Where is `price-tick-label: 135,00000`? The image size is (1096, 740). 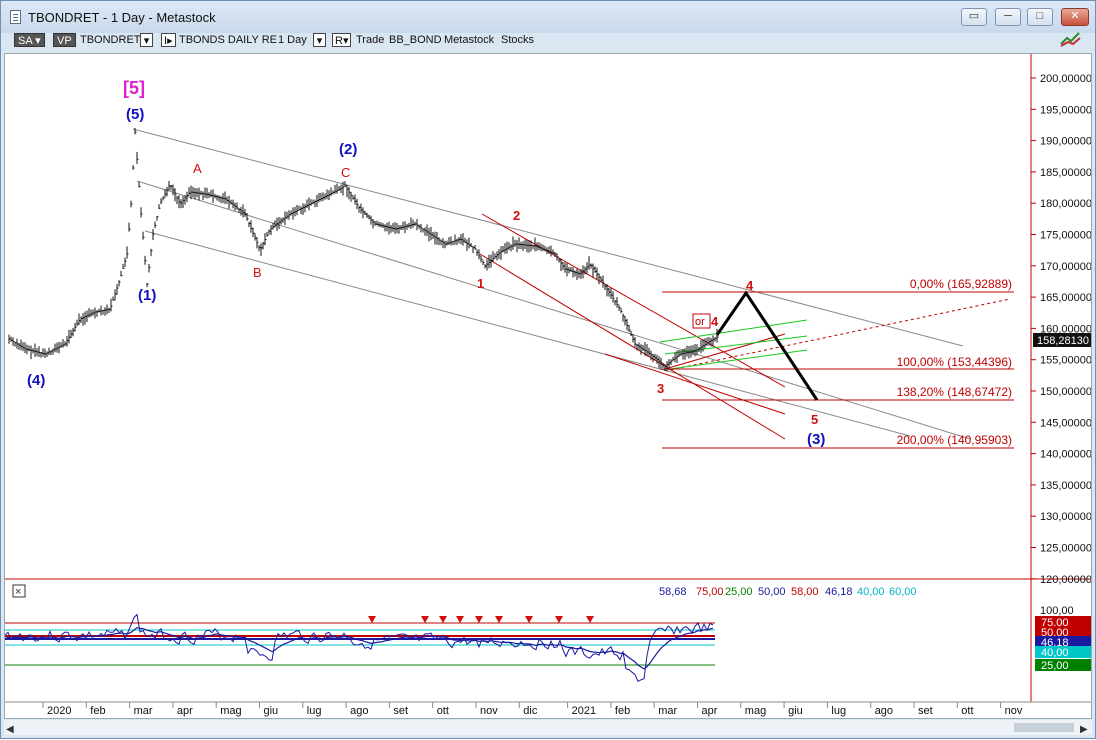
price-tick-label: 135,00000 is located at coordinates (1065, 486).